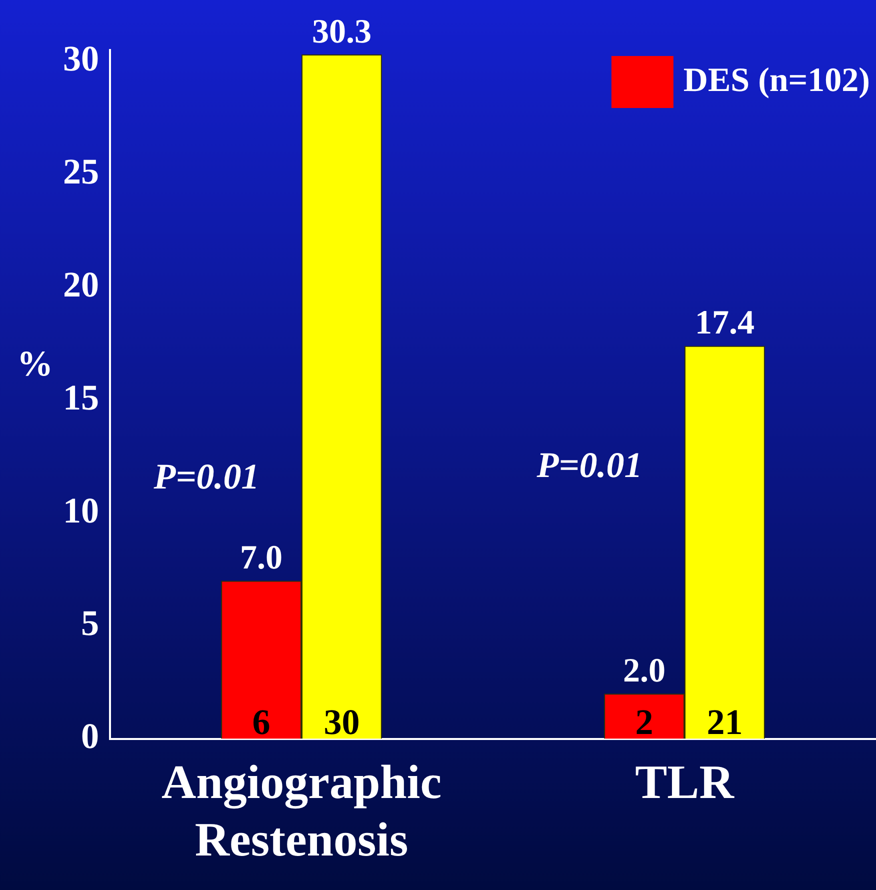  Describe the element at coordinates (724, 323) in the screenshot. I see `data-label: 17.4` at that location.